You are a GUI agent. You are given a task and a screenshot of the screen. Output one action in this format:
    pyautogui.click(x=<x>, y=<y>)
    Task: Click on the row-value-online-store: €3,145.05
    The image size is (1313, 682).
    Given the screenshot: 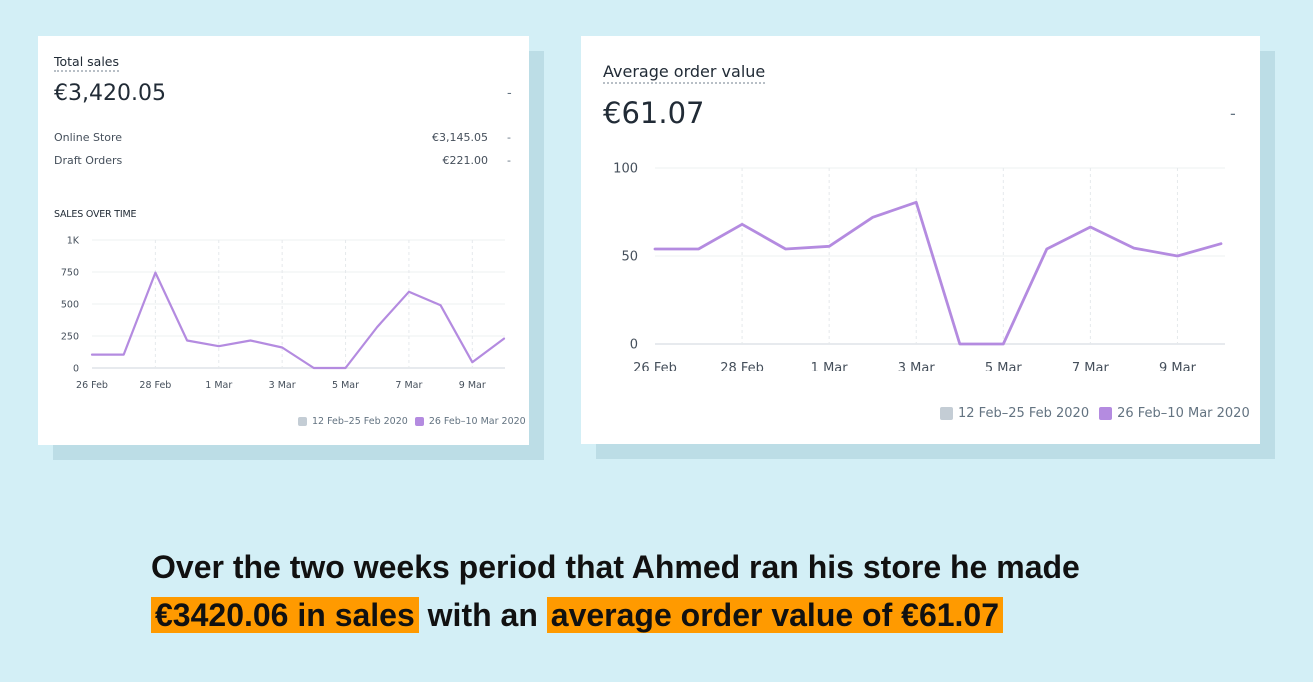 What is the action you would take?
    pyautogui.click(x=460, y=137)
    